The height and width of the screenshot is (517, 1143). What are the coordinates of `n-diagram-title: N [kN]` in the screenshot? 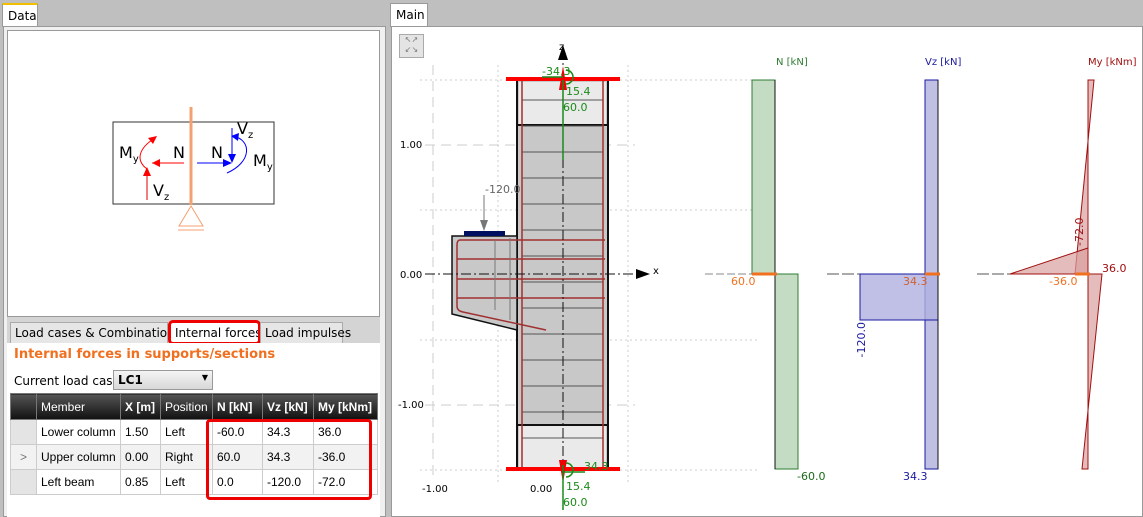 It's located at (792, 62).